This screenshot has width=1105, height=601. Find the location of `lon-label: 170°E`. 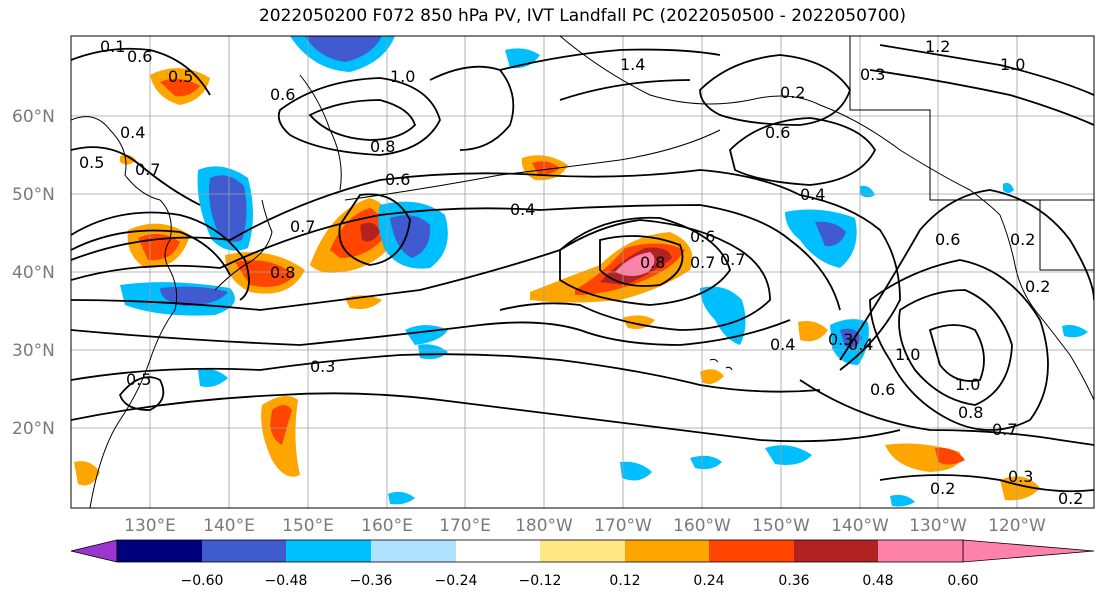

lon-label: 170°E is located at coordinates (465, 526).